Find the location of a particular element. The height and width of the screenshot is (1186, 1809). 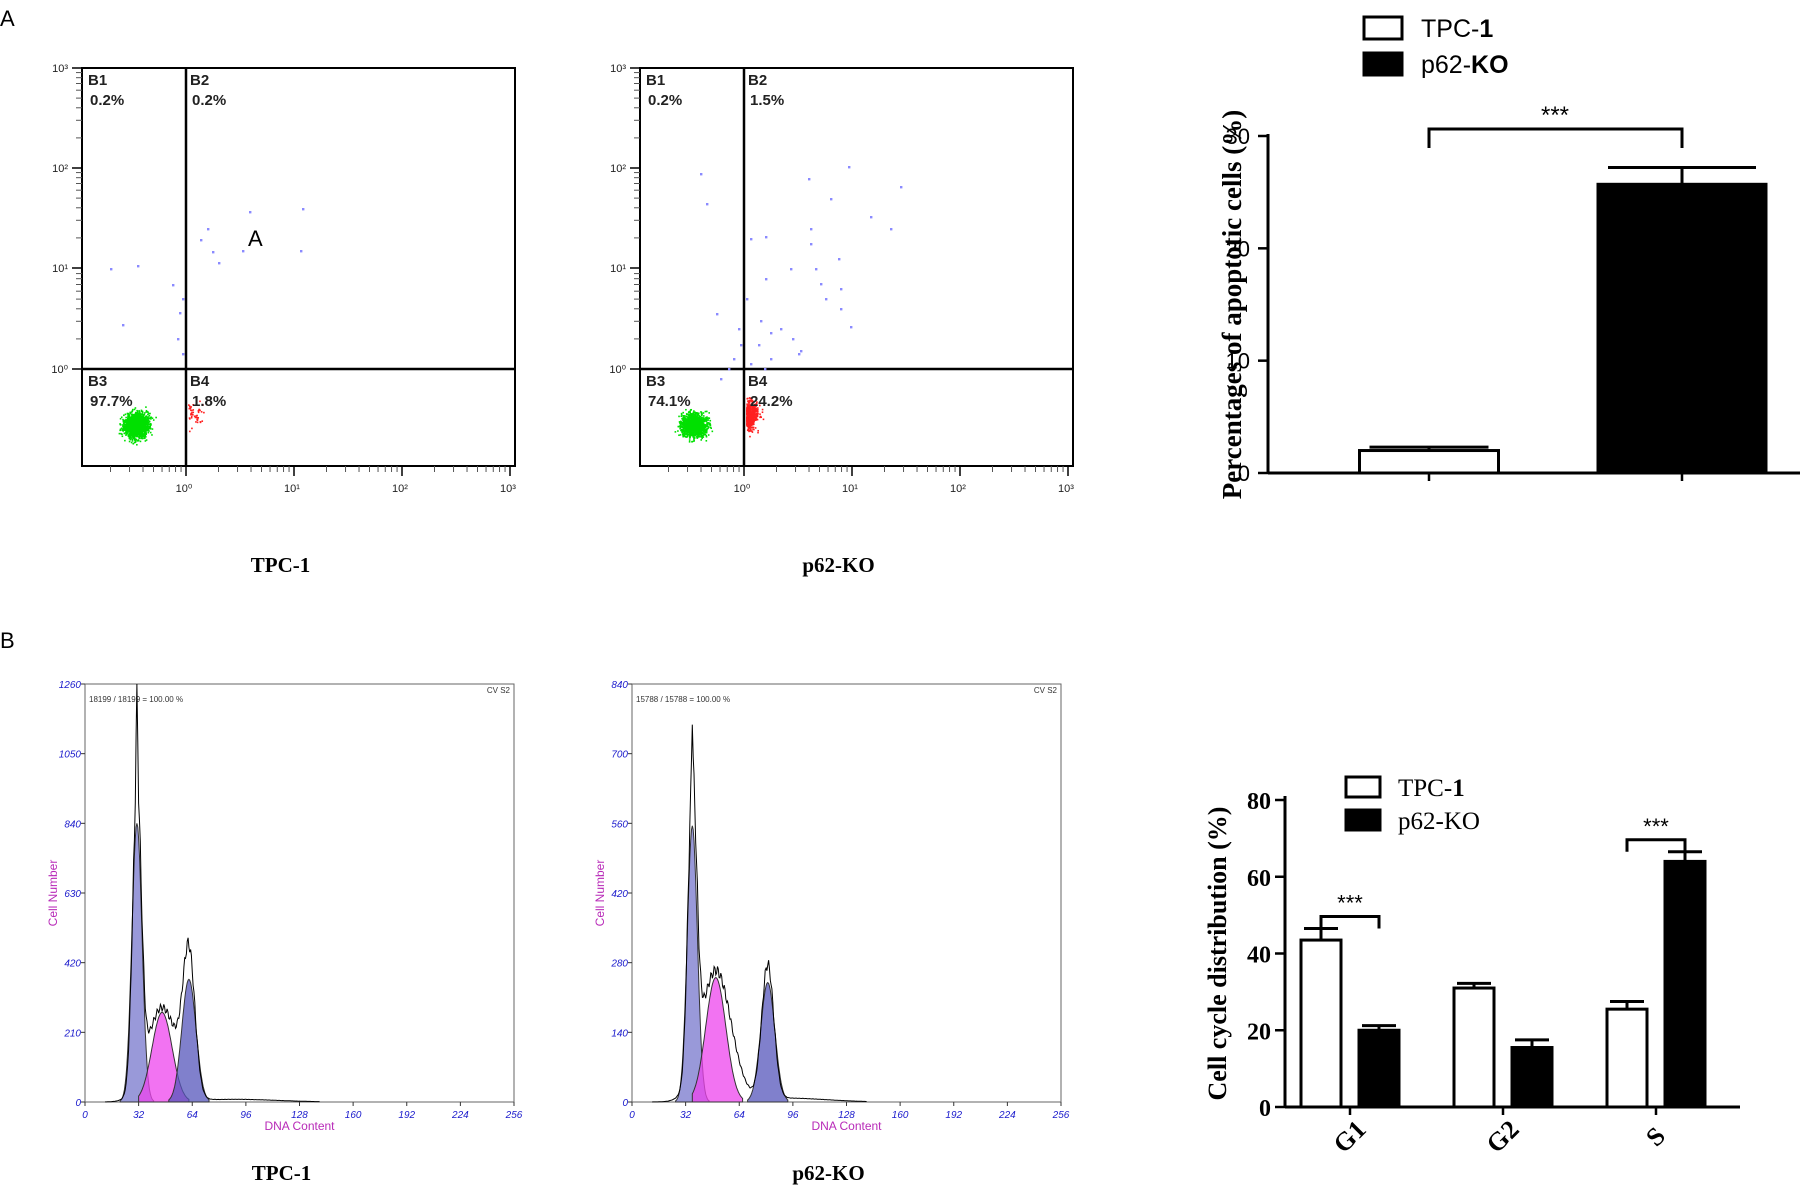

y-tick-label: 30 is located at coordinates (1238, 136).